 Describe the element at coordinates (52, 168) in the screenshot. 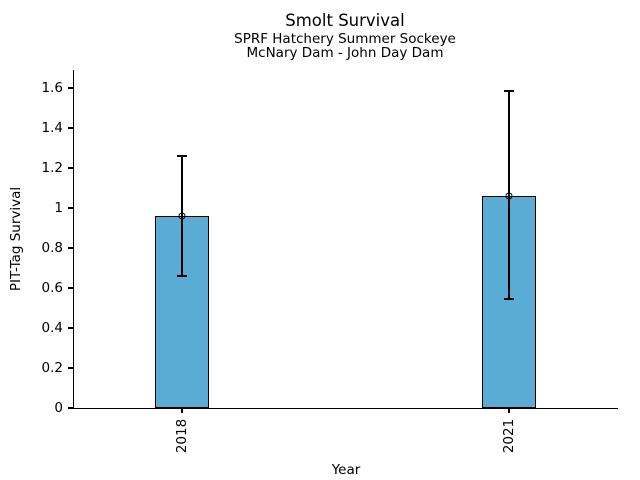

I see `y-tick-label: 1.2` at that location.